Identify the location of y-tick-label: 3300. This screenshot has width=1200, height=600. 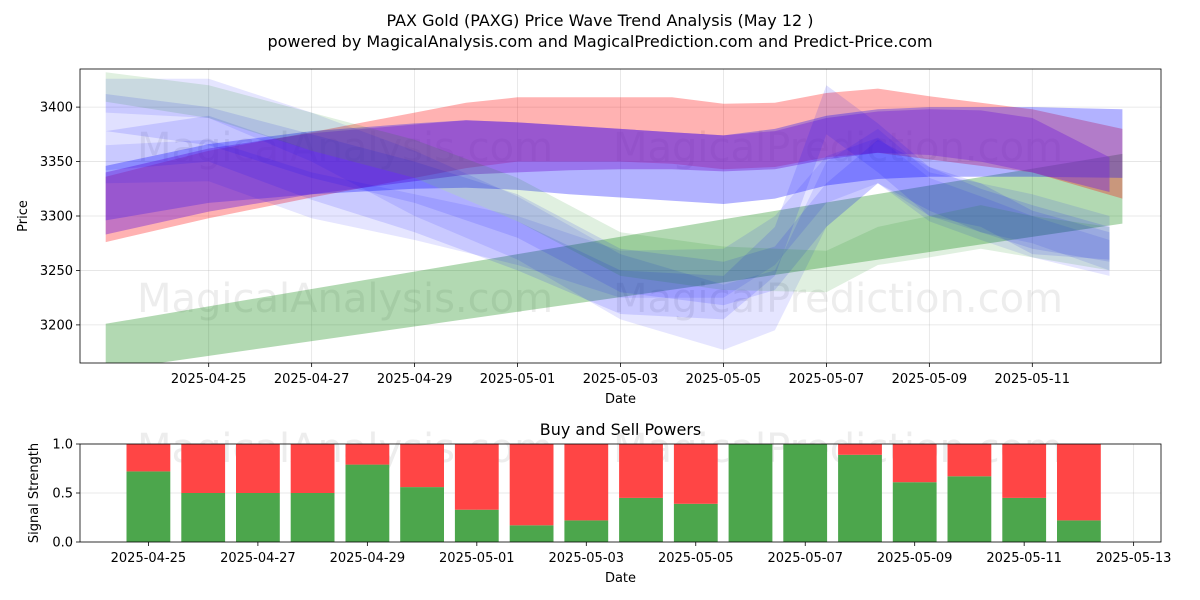
(56, 217).